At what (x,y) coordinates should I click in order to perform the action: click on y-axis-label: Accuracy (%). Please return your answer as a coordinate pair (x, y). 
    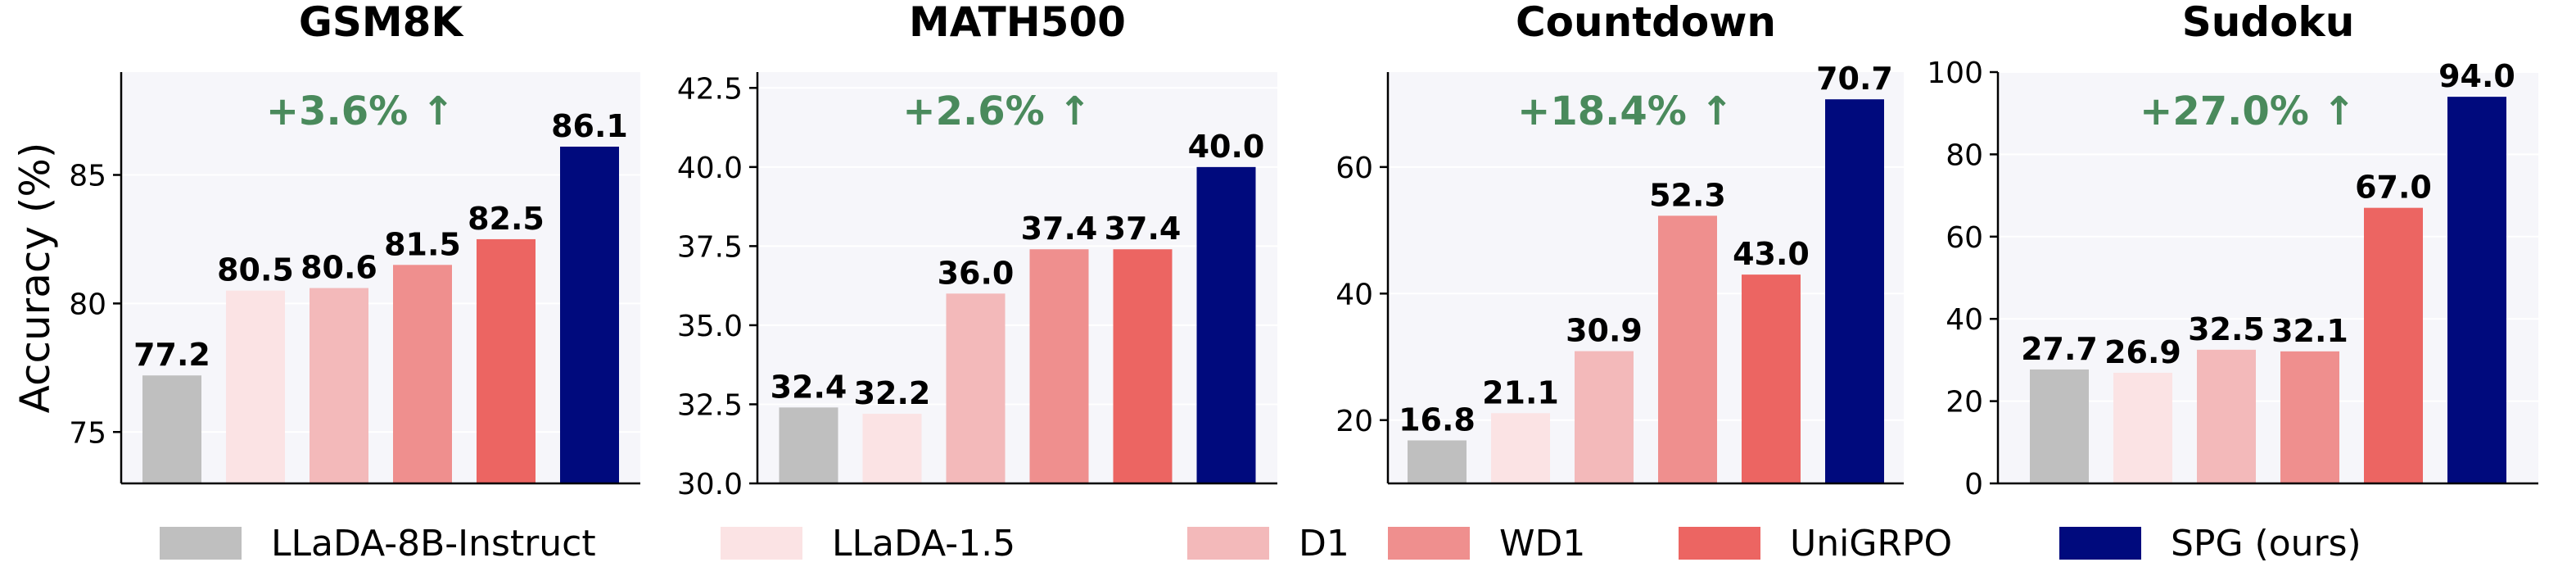
    Looking at the image, I should click on (35, 278).